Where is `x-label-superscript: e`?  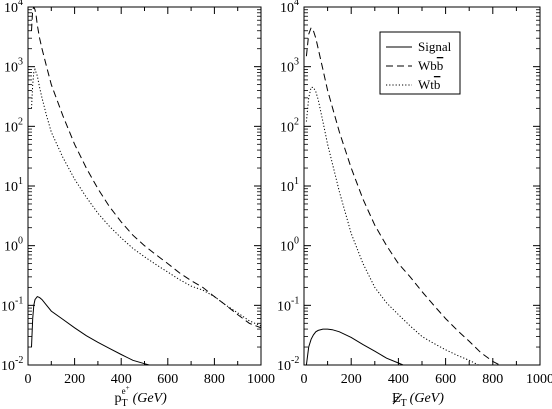 x-label-superscript: e is located at coordinates (124, 391).